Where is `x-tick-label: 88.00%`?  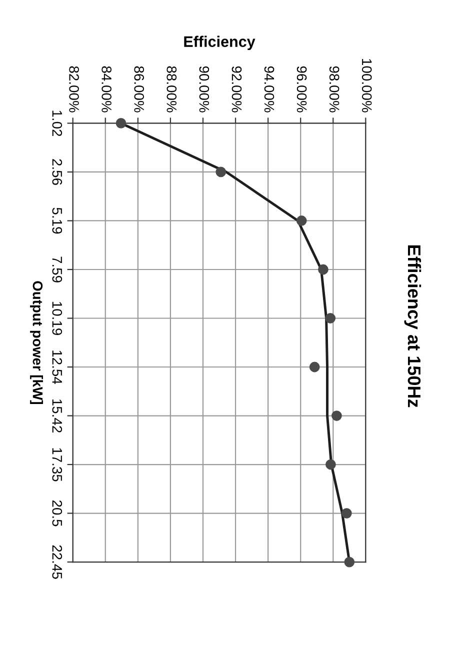 x-tick-label: 88.00% is located at coordinates (171, 89).